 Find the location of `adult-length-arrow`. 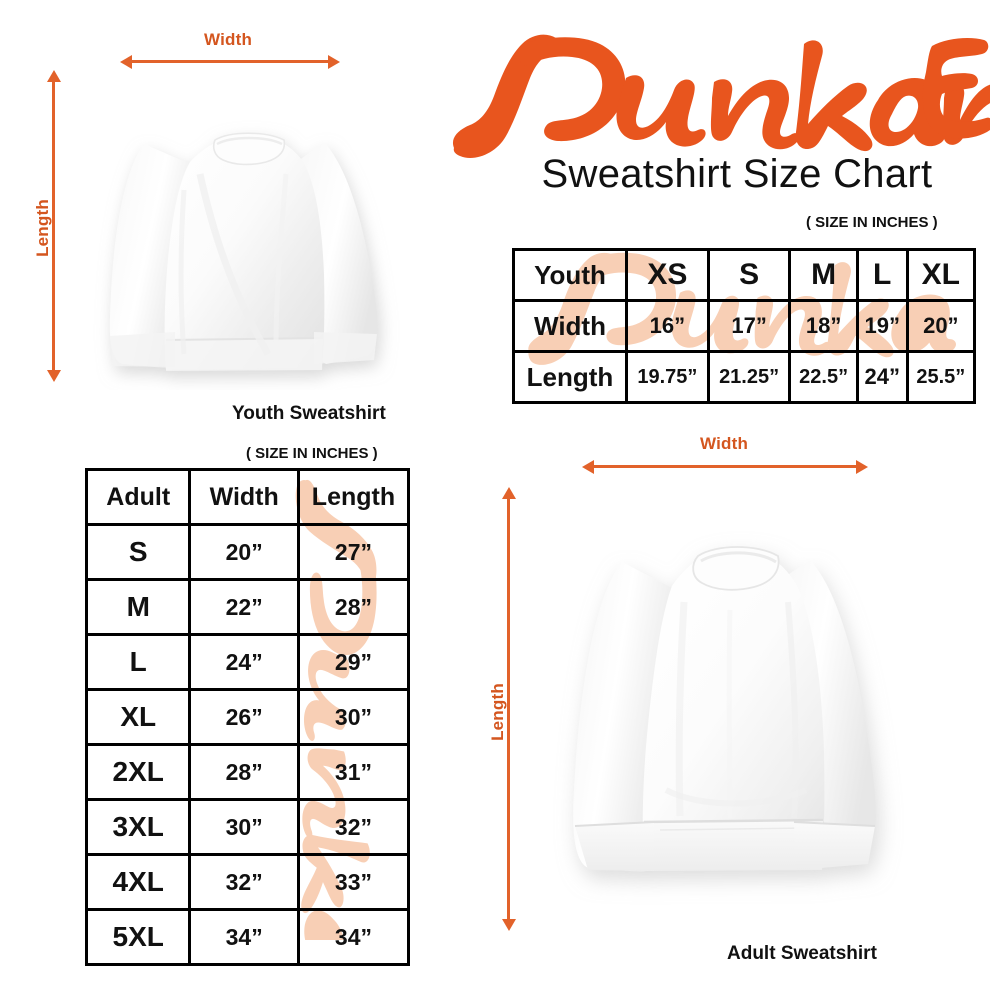

adult-length-arrow is located at coordinates (508, 709).